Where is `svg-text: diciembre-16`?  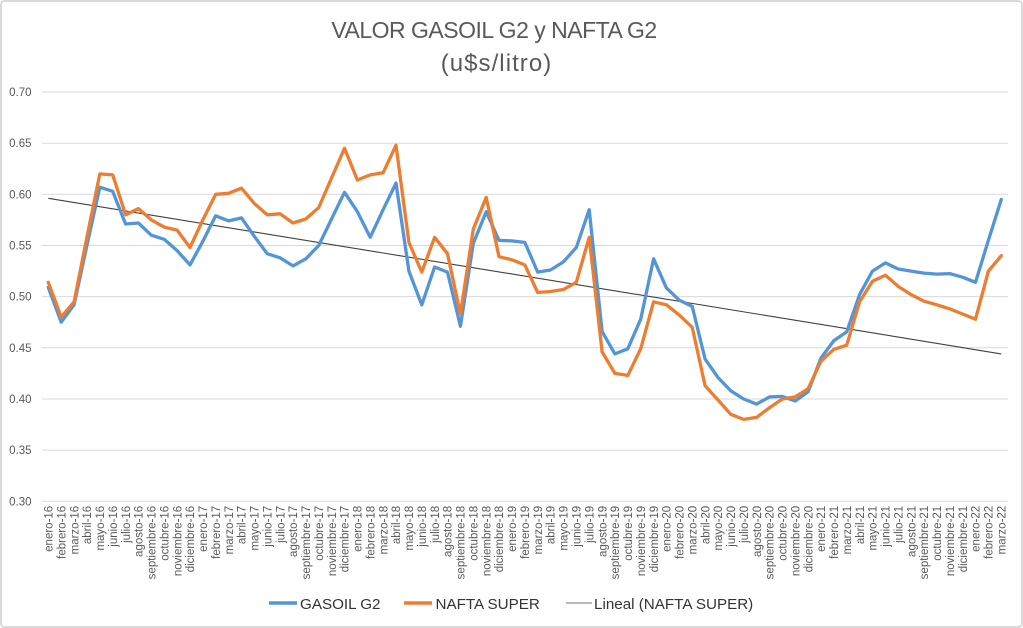 svg-text: diciembre-16 is located at coordinates (191, 539).